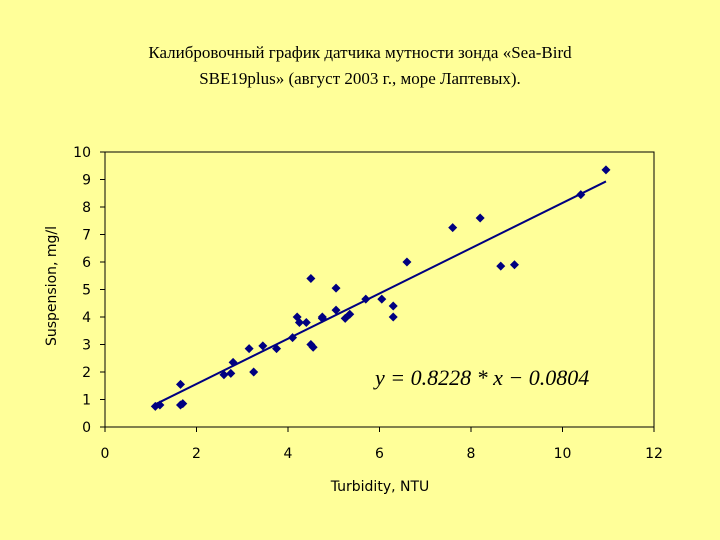 This screenshot has width=720, height=540. I want to click on x-tick-label: 10, so click(563, 454).